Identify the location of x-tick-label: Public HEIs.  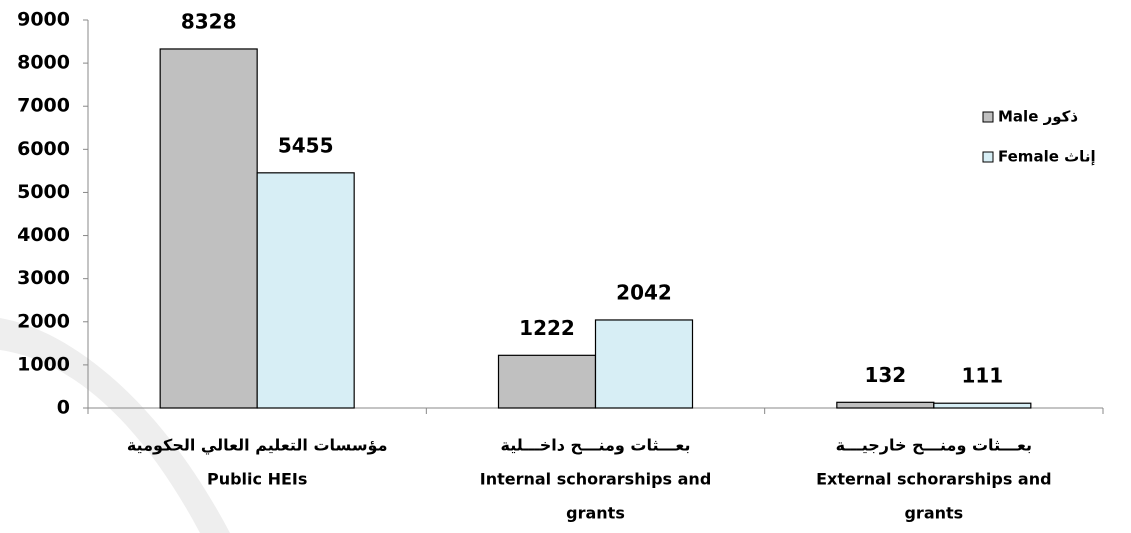
(257, 479).